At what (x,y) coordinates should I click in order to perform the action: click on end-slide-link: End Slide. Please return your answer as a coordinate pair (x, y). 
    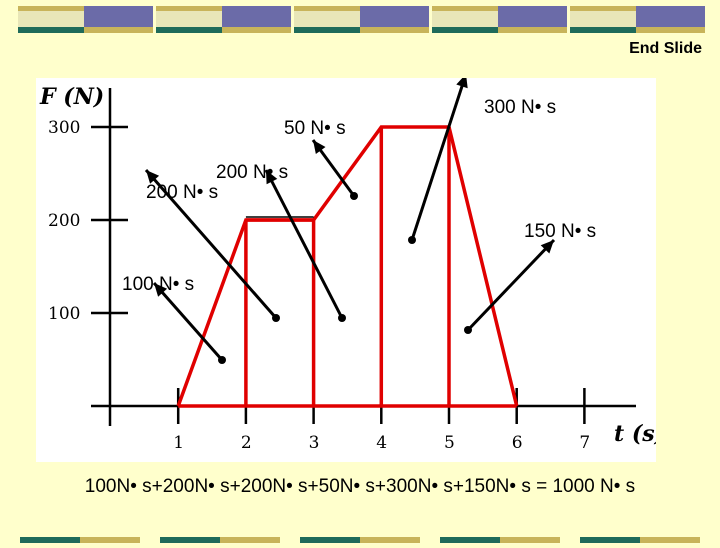
    Looking at the image, I should click on (665, 48).